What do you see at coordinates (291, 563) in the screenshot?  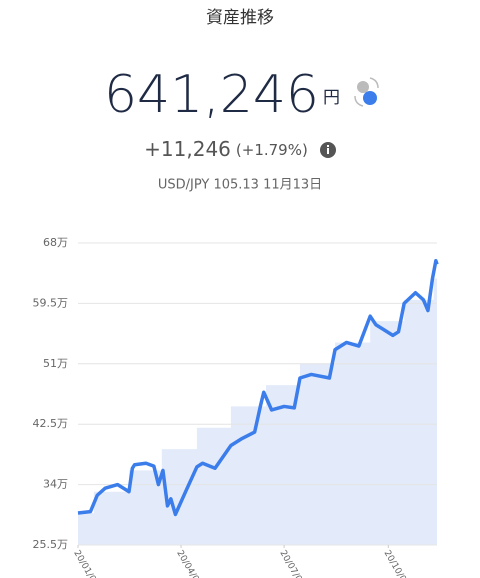 I see `x-tick-label: 20/07/01` at bounding box center [291, 563].